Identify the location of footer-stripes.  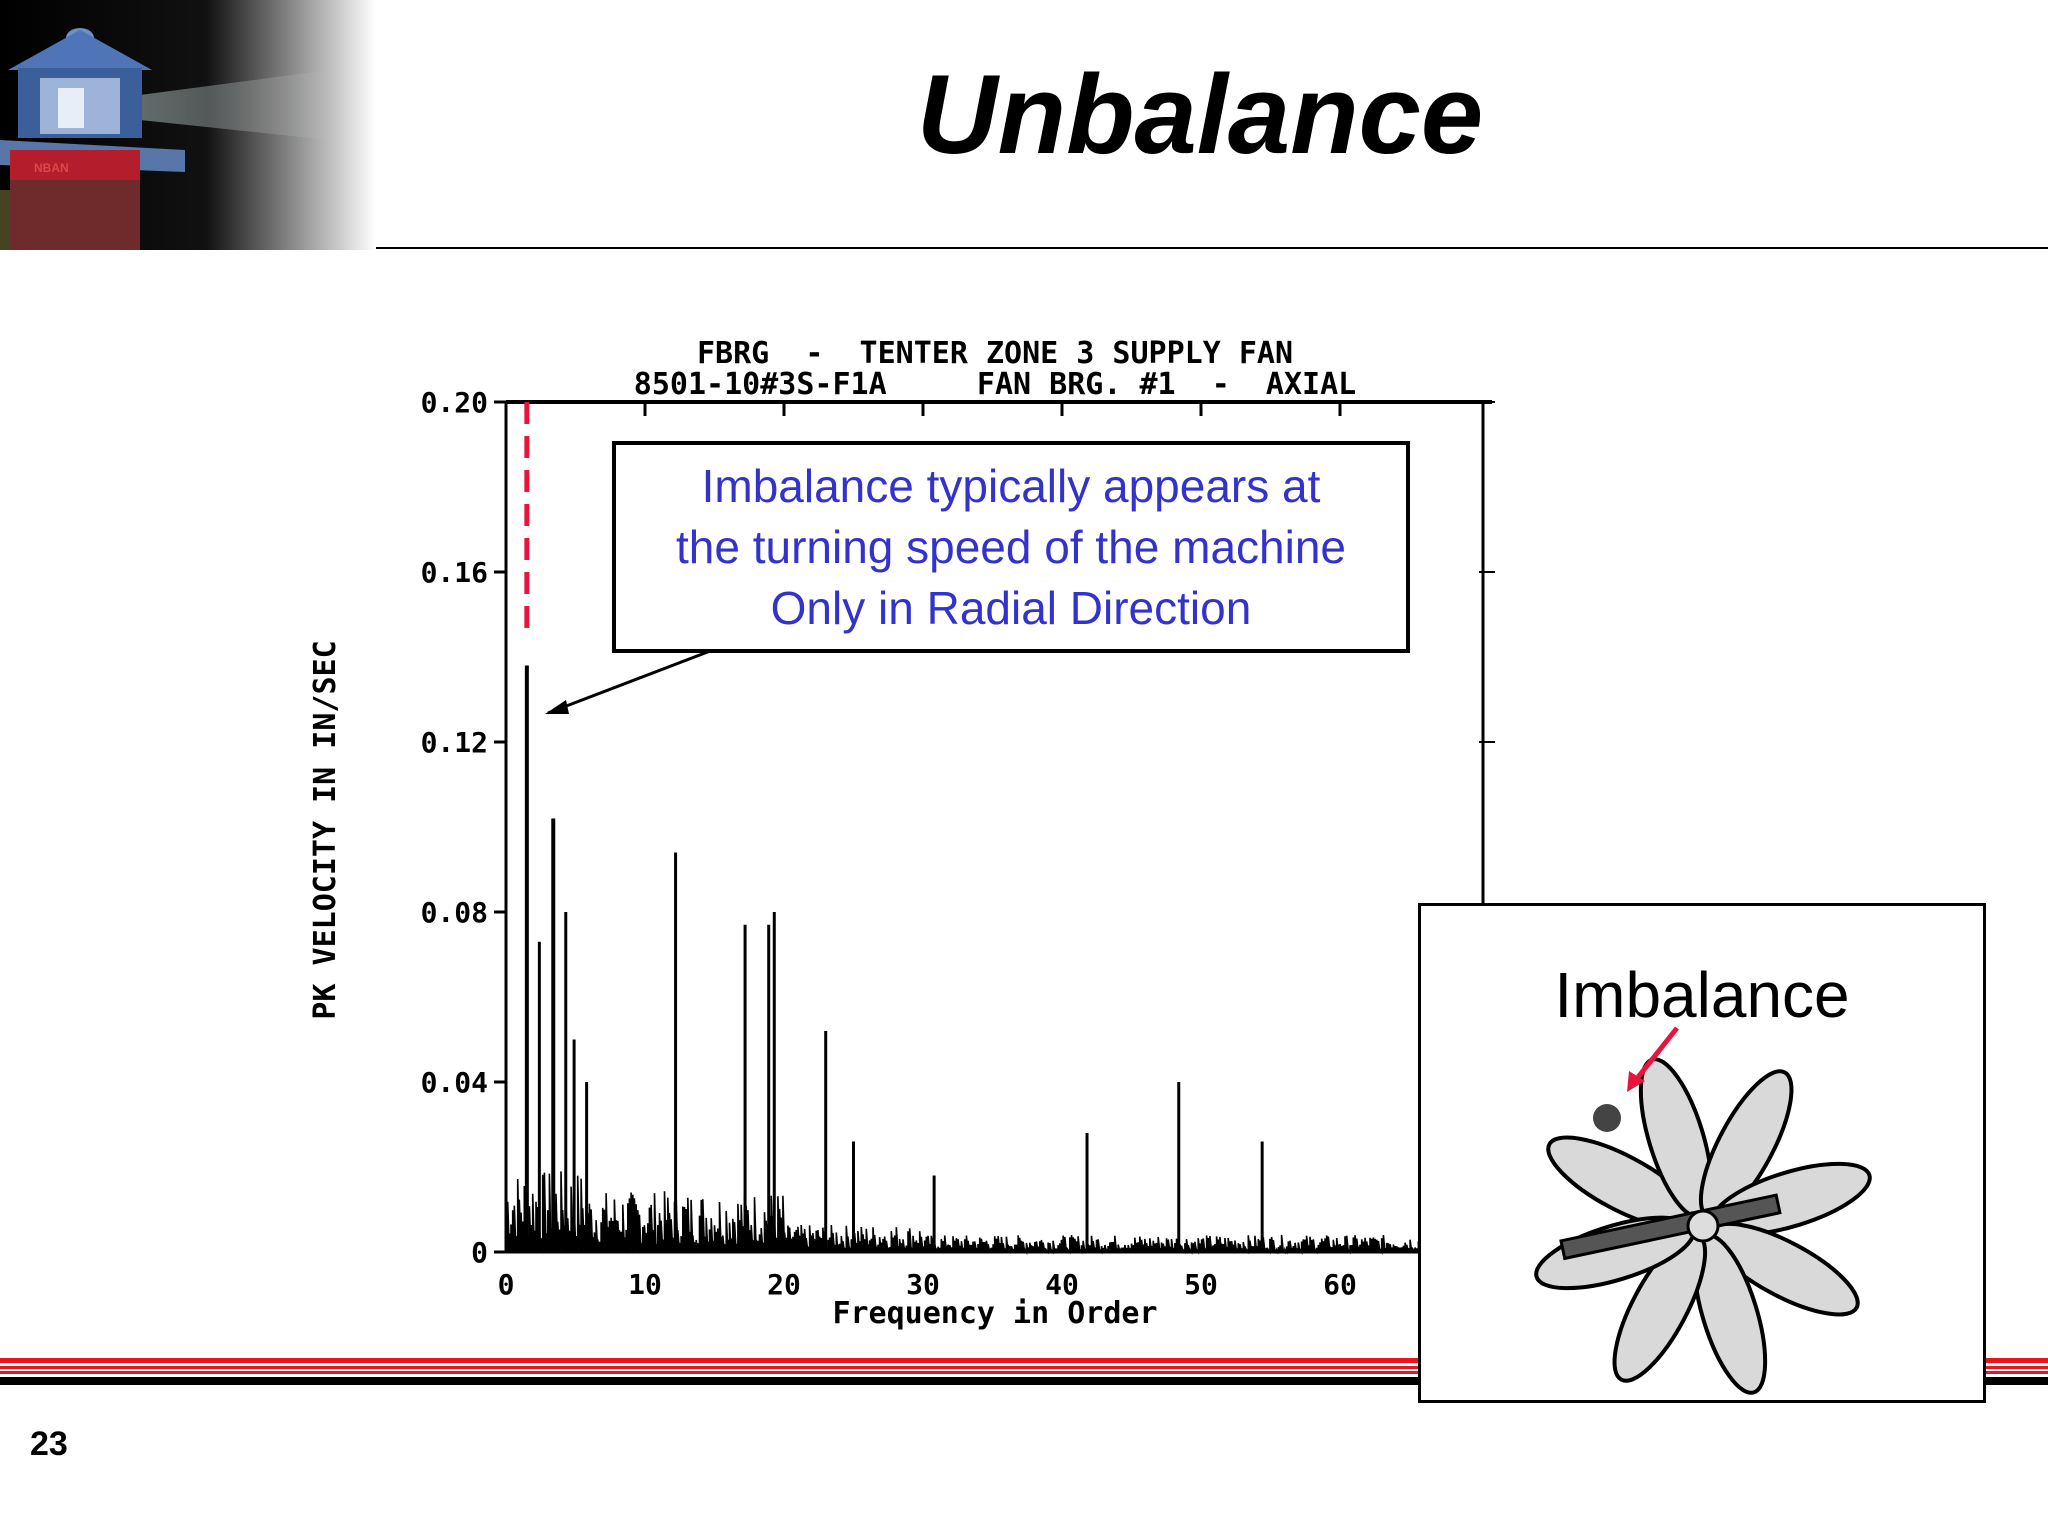
(1024, 1371).